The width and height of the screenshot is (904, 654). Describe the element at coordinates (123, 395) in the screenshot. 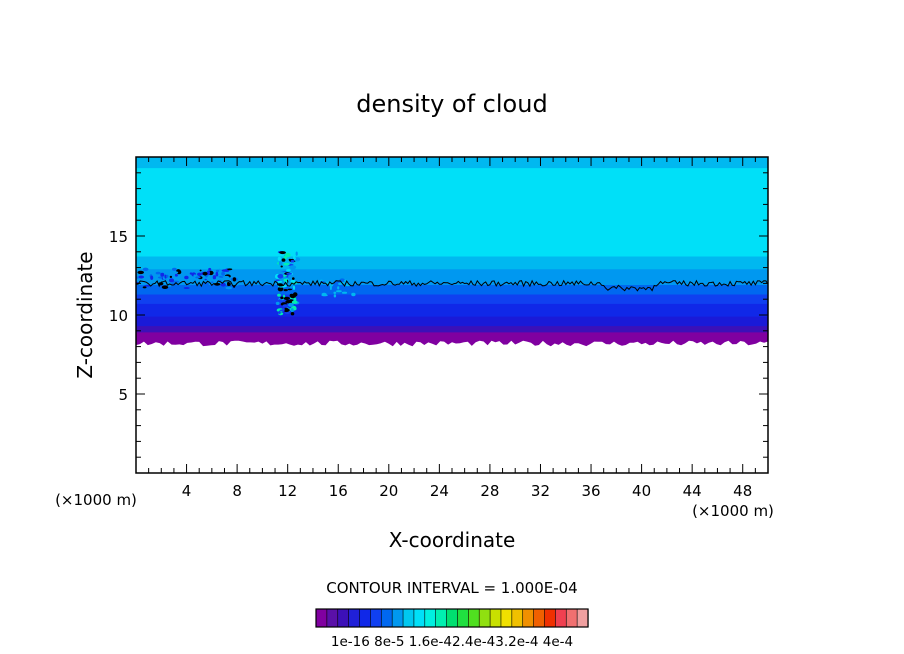

I see `y-tick-label: 5` at that location.